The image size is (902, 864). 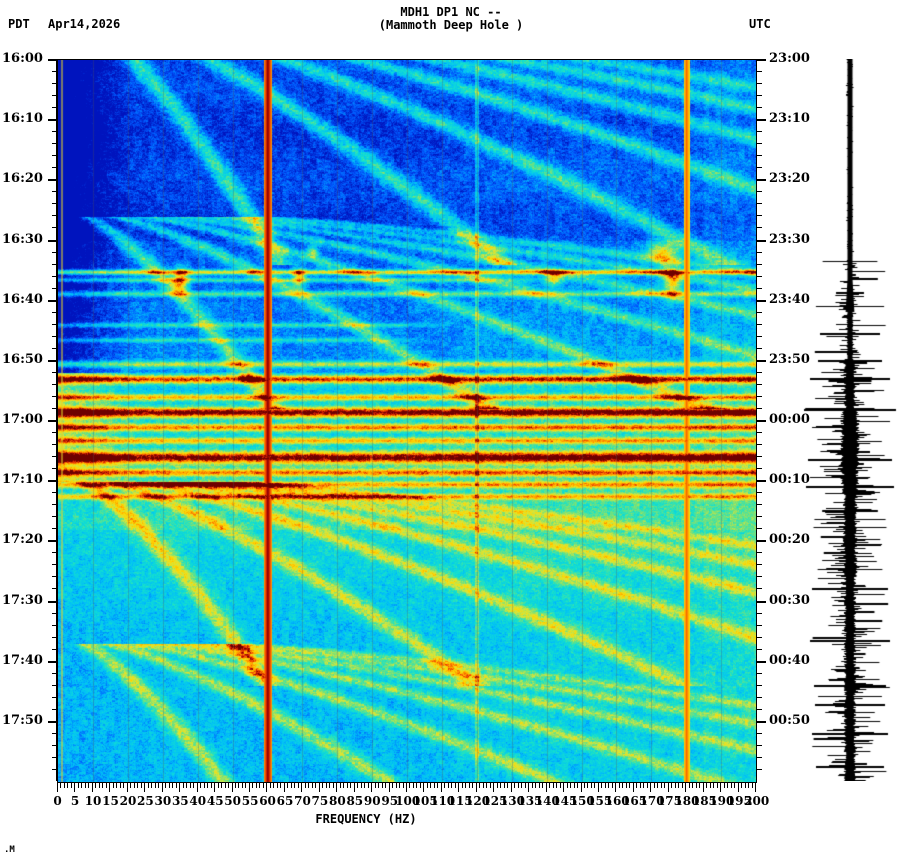 What do you see at coordinates (390, 801) in the screenshot?
I see `freq-tick-label: 95` at bounding box center [390, 801].